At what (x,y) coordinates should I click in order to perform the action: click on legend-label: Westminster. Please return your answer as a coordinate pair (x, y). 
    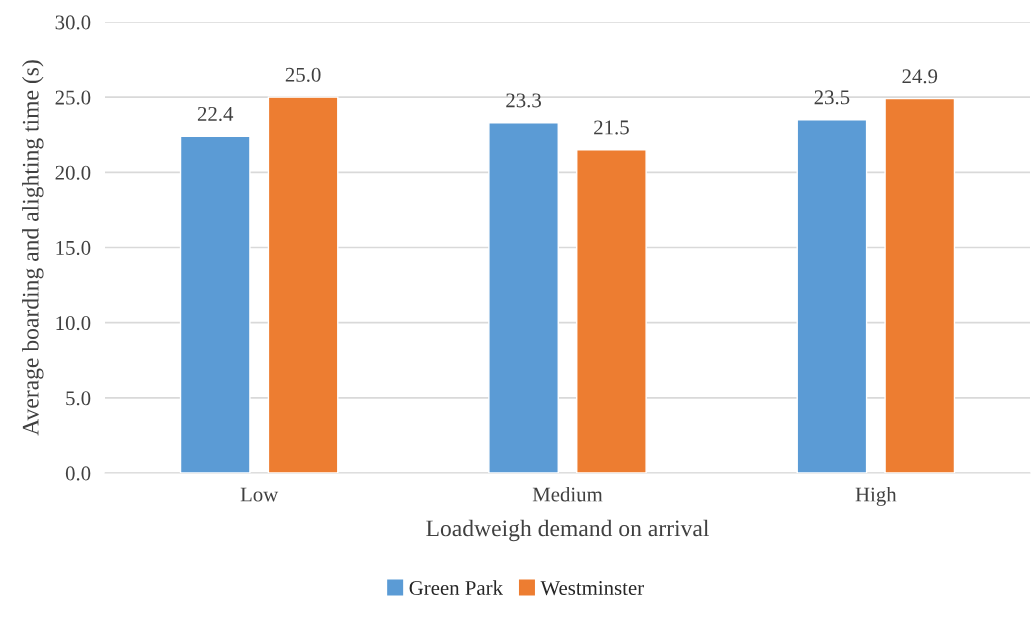
    Looking at the image, I should click on (592, 588).